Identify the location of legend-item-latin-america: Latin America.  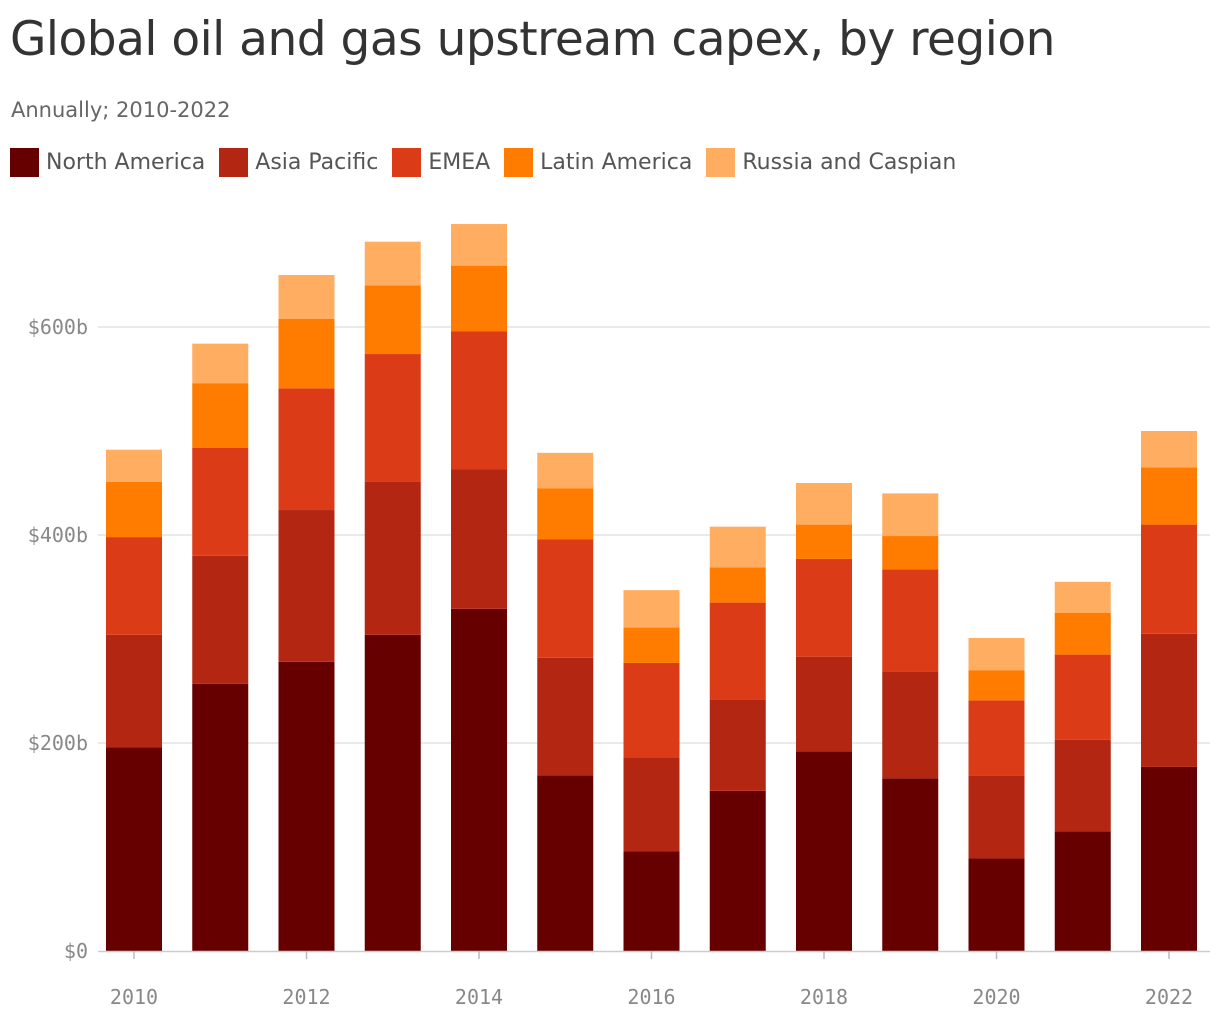
(598, 162).